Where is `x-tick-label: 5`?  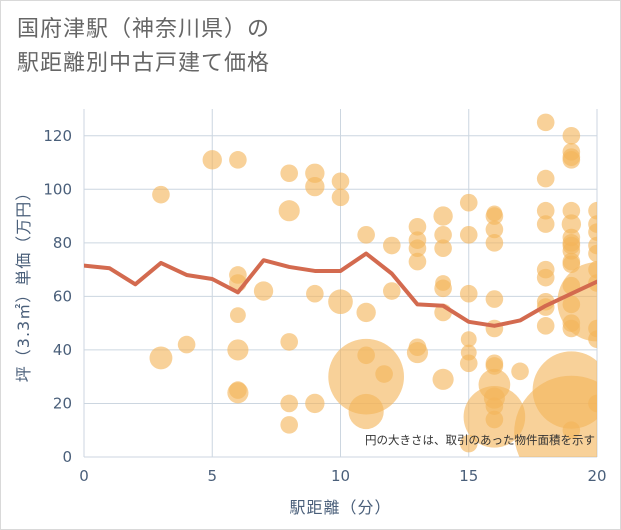
x-tick-label: 5 is located at coordinates (212, 476).